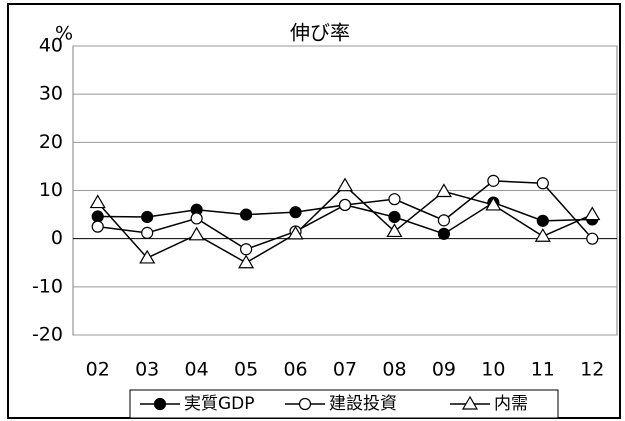 Image resolution: width=625 pixels, height=421 pixels. What do you see at coordinates (394, 370) in the screenshot?
I see `x-tick-label: 08` at bounding box center [394, 370].